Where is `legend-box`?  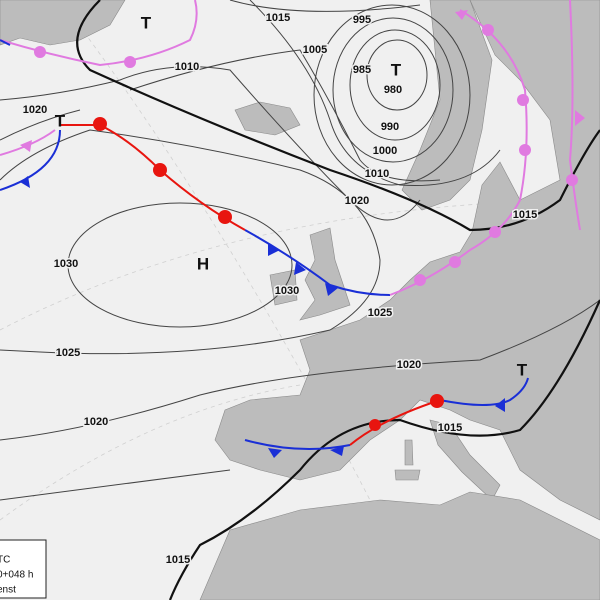 legend-box is located at coordinates (23, 569).